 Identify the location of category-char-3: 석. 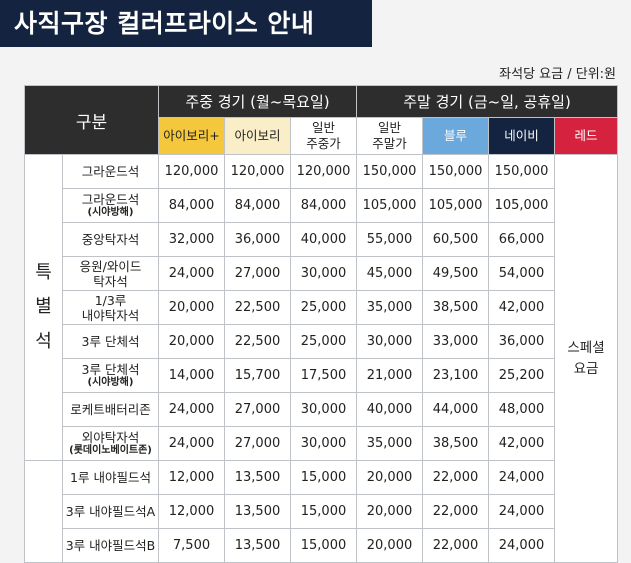
(43, 341).